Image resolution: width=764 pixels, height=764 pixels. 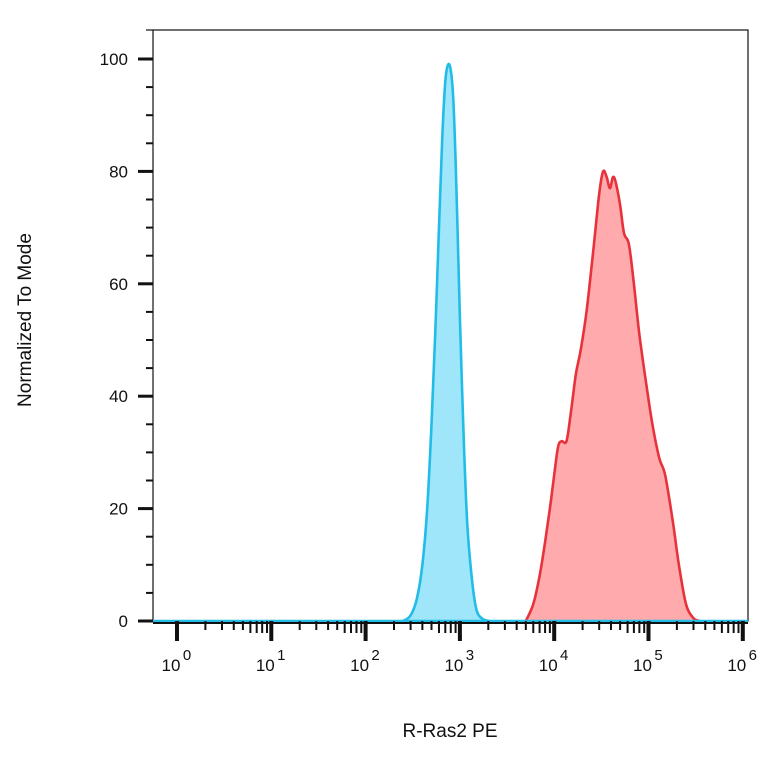 I want to click on y-tick-label: 100, so click(x=114, y=59).